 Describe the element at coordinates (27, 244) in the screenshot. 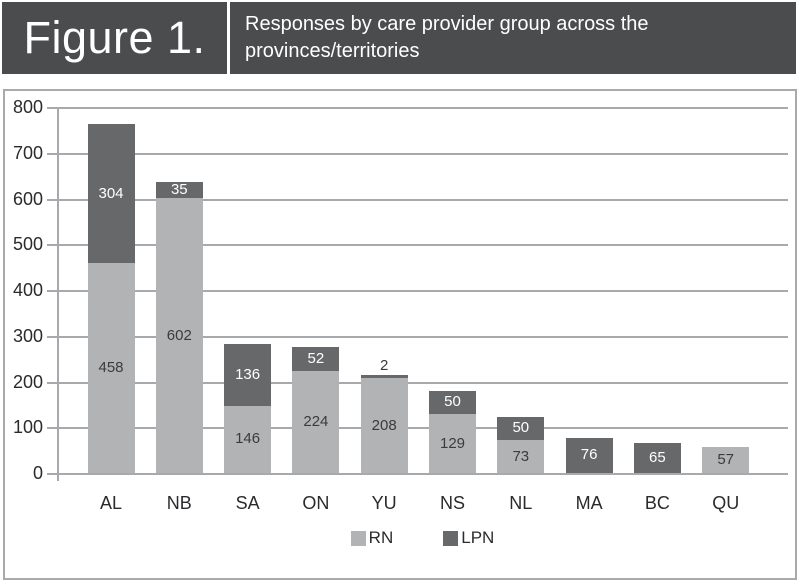

I see `y-axis-tick-label: 500` at that location.